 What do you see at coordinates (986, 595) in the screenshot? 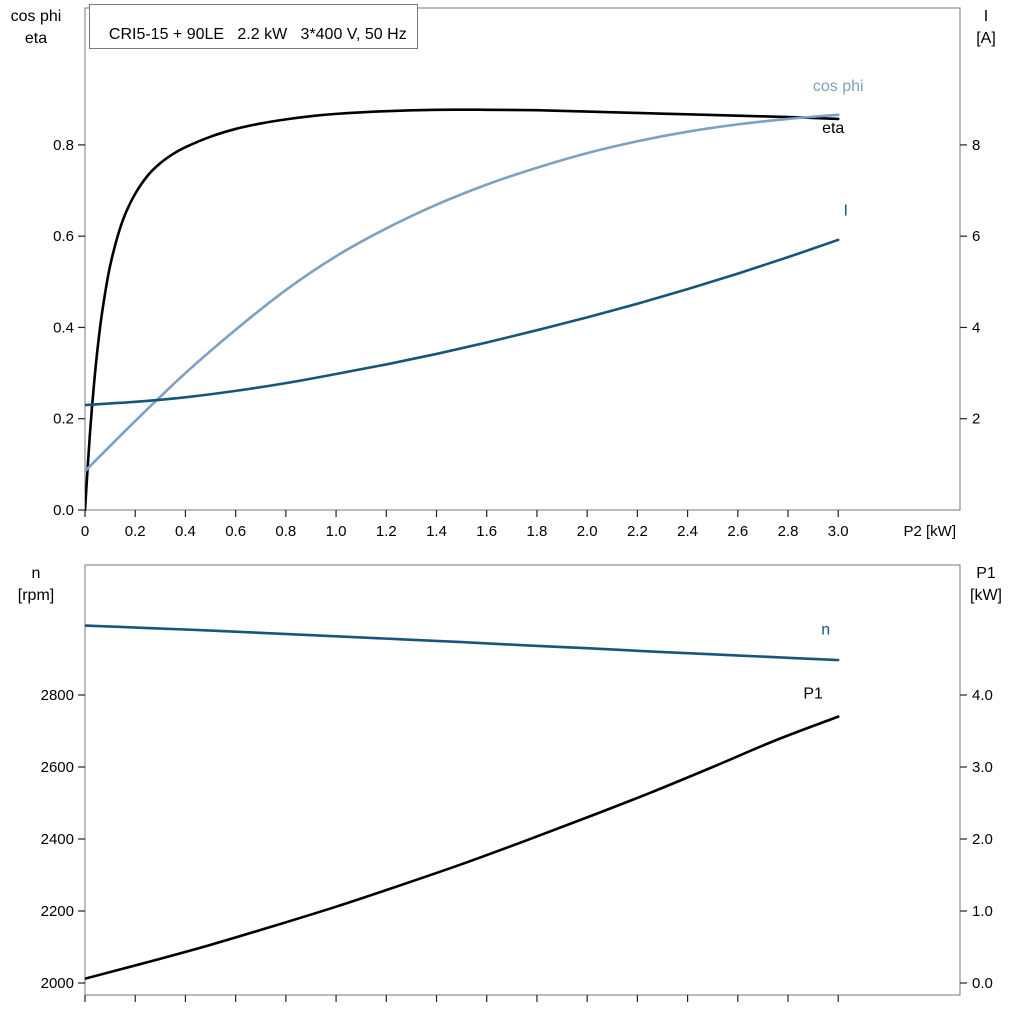
I see `y-right-axis-title: [kW]` at bounding box center [986, 595].